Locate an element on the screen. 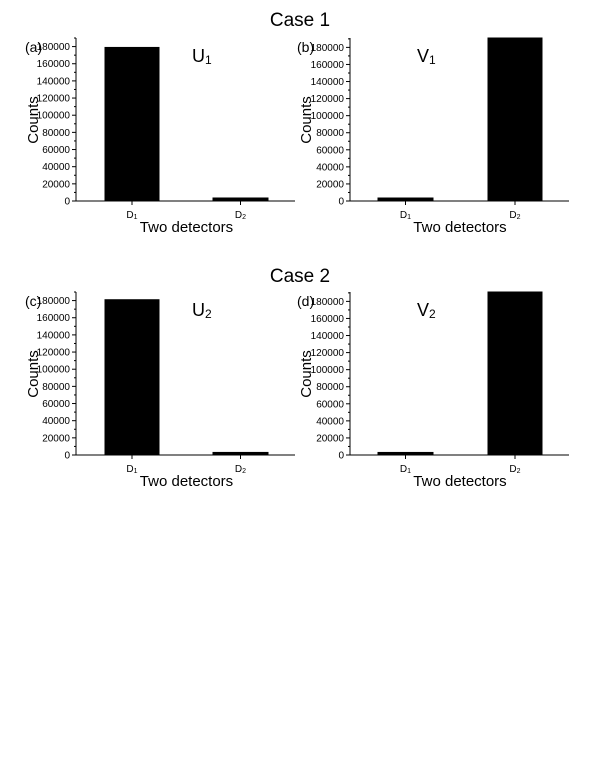 The height and width of the screenshot is (776, 599). panel-label: (c) is located at coordinates (33, 301).